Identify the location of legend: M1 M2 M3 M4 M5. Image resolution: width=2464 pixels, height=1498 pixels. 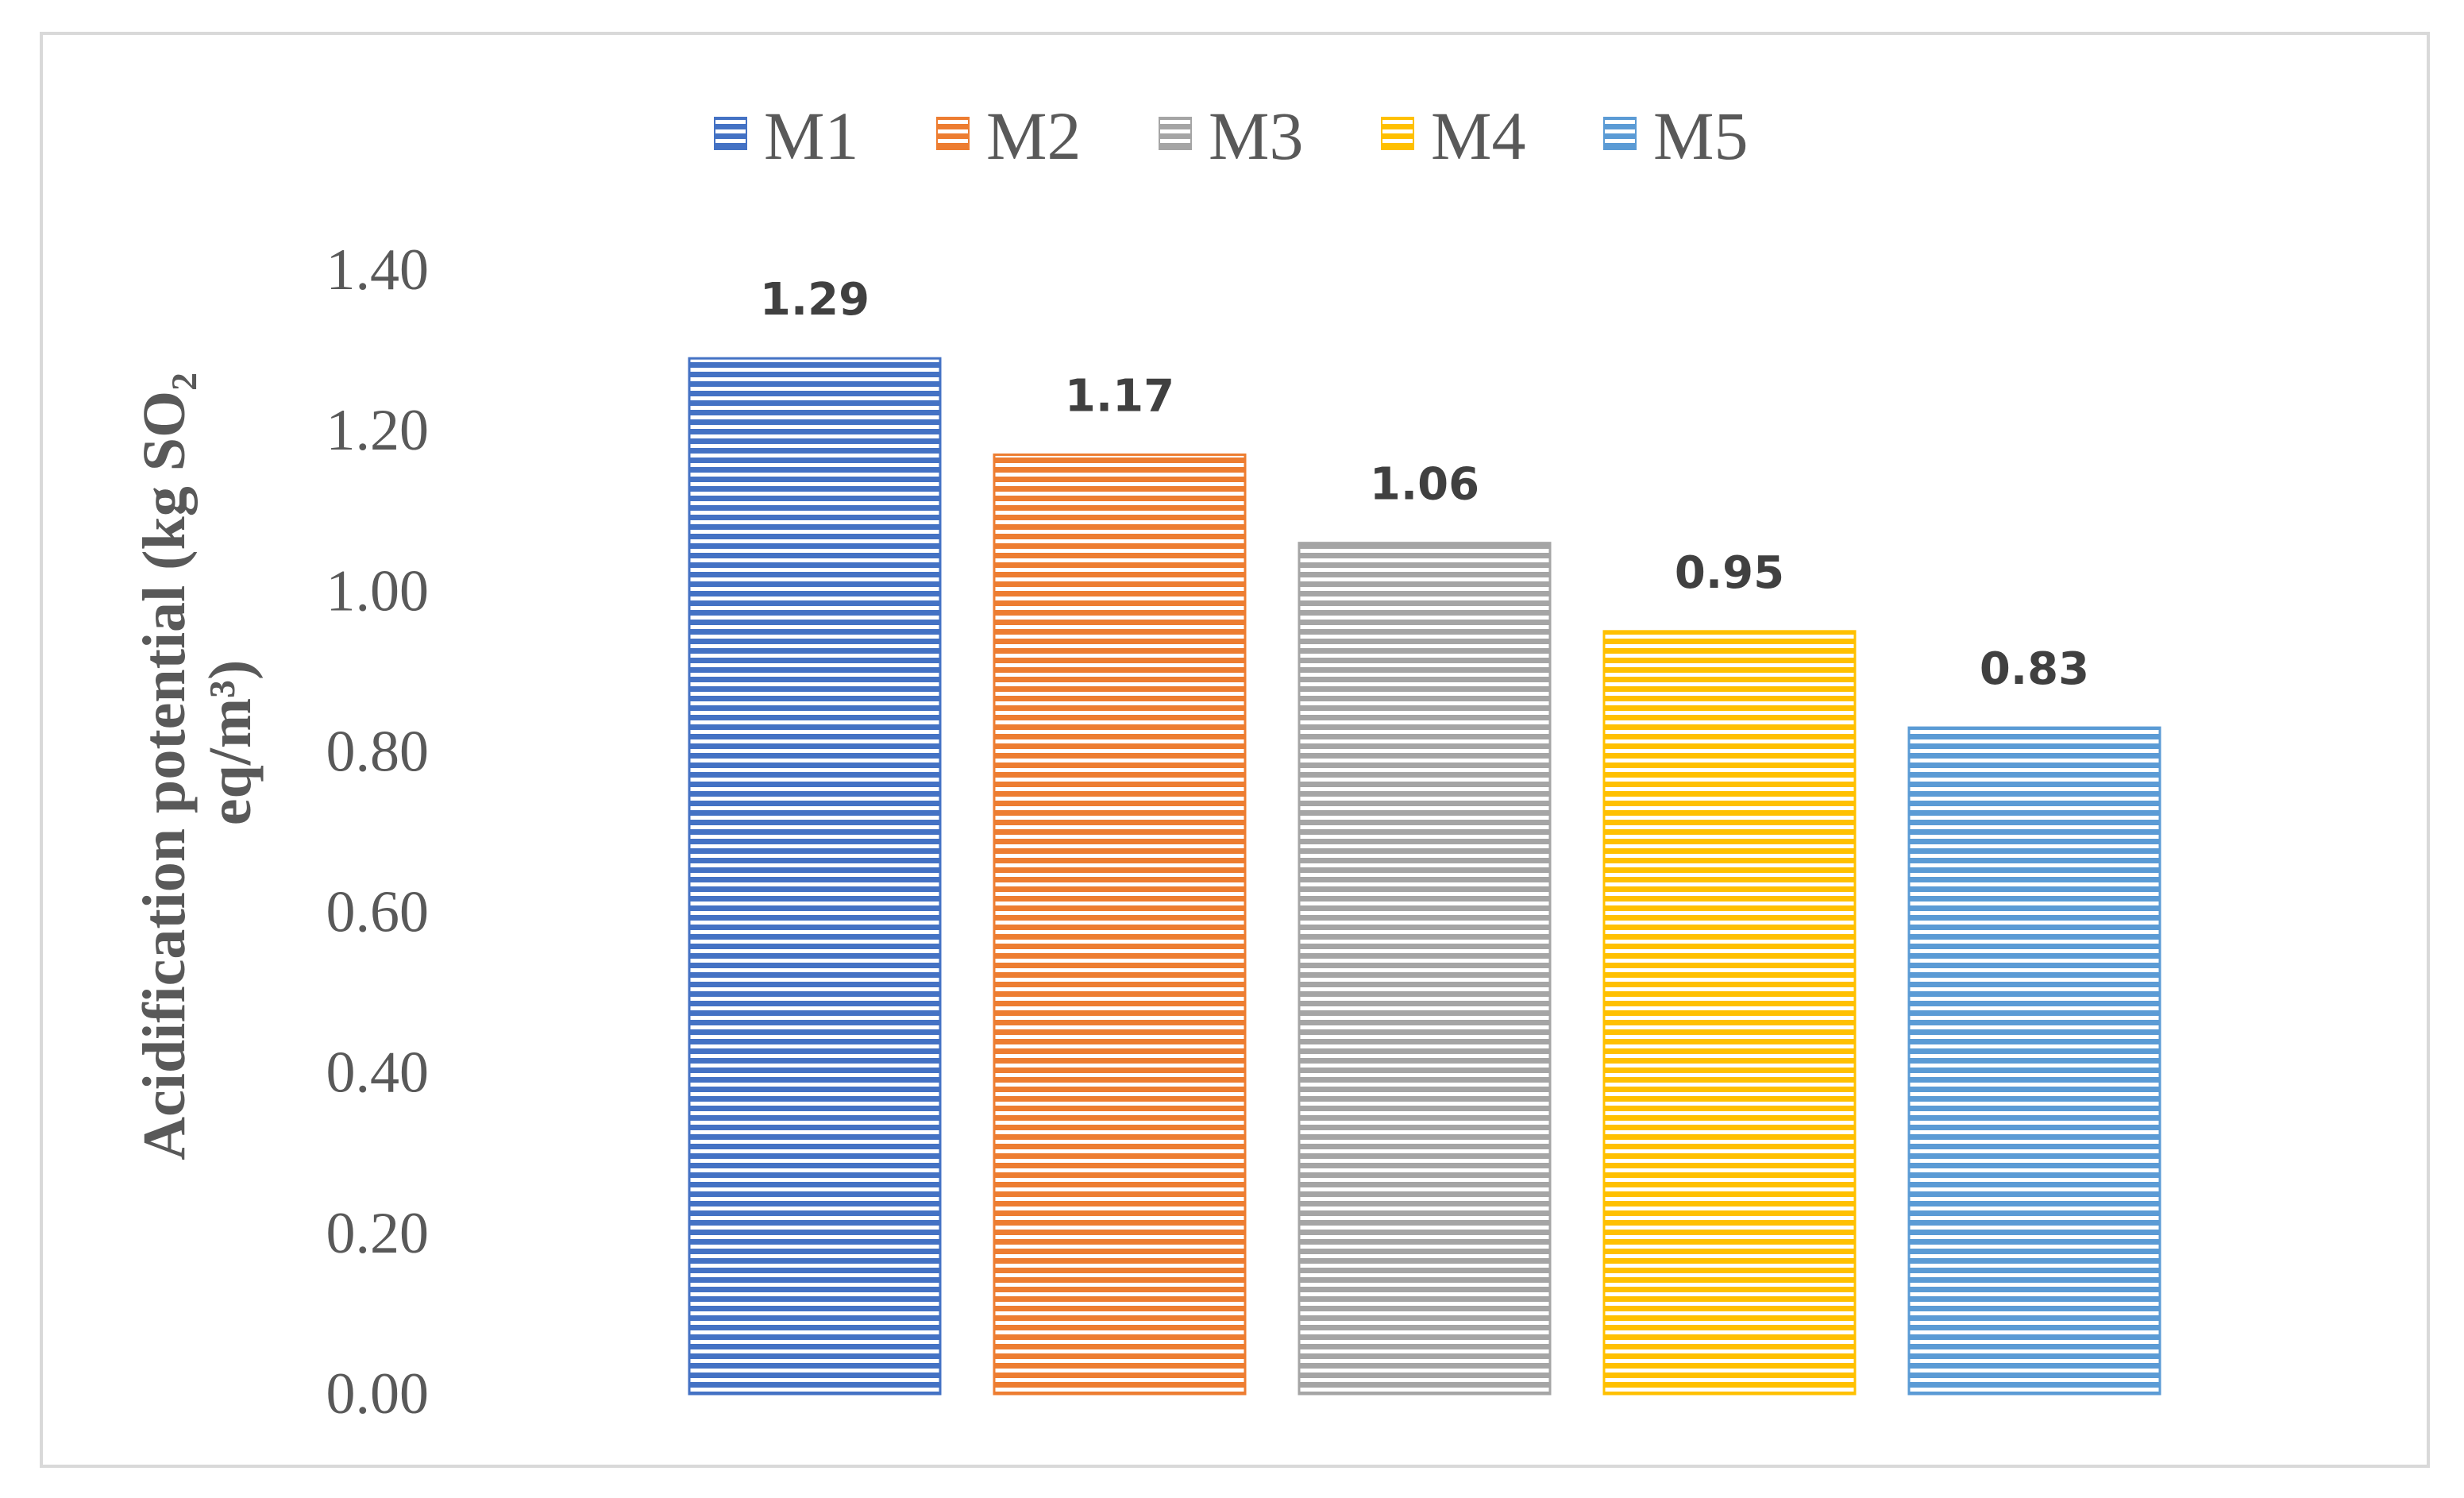
(1231, 136).